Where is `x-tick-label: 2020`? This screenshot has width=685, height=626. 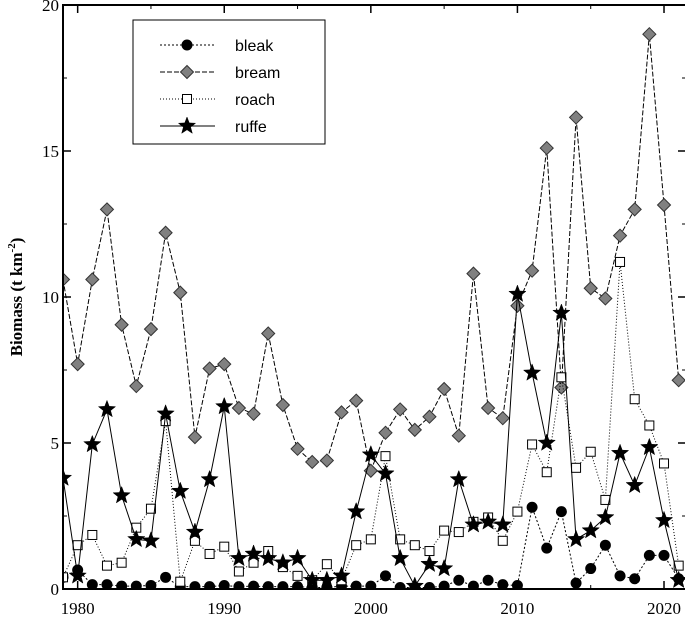
x-tick-label: 2020 is located at coordinates (664, 608).